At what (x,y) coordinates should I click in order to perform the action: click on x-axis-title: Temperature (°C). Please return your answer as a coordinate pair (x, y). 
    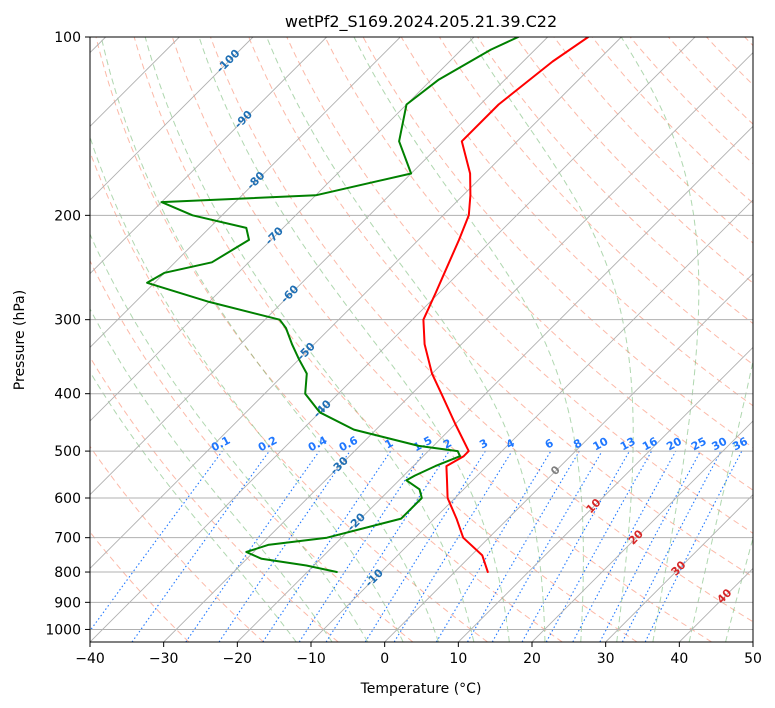
    Looking at the image, I should click on (421, 689).